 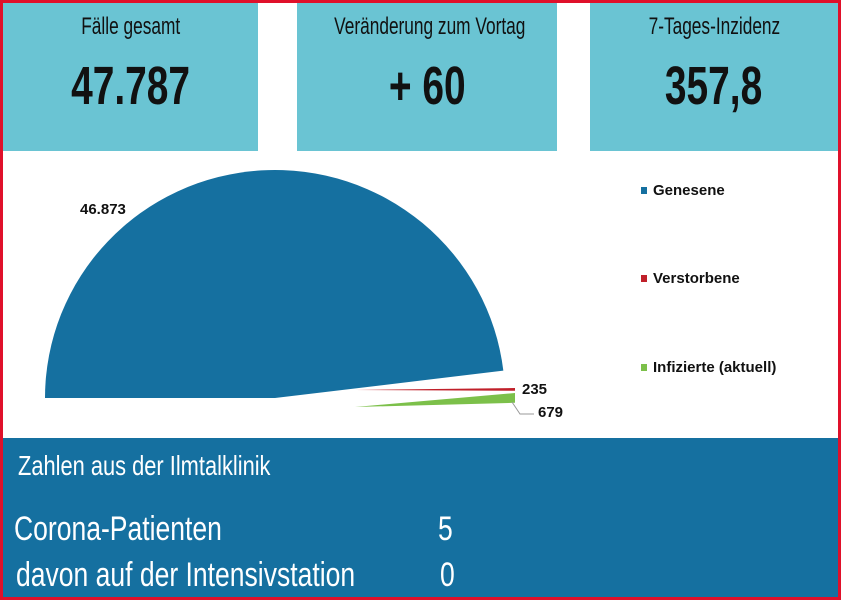 I want to click on tile-total-cases: Fälle gesamt 47.787, so click(x=130, y=77).